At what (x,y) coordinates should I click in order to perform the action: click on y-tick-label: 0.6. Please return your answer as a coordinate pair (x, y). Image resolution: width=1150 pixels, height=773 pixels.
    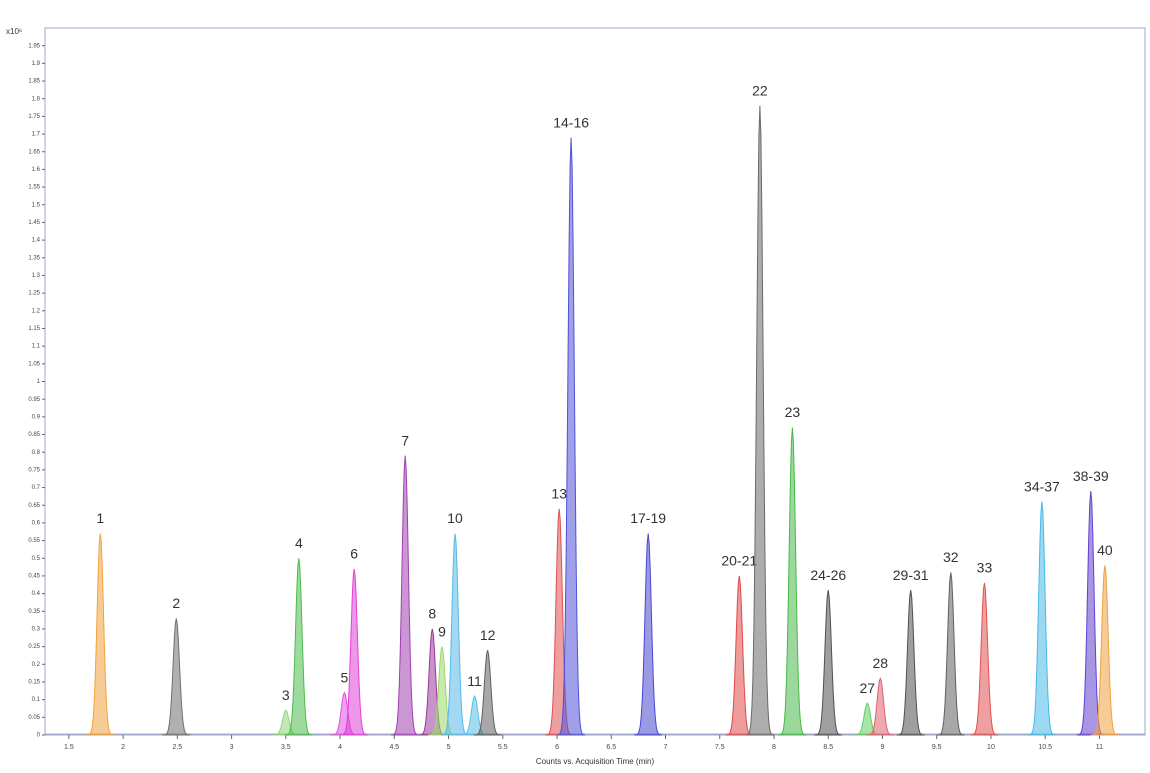
    Looking at the image, I should click on (36, 523).